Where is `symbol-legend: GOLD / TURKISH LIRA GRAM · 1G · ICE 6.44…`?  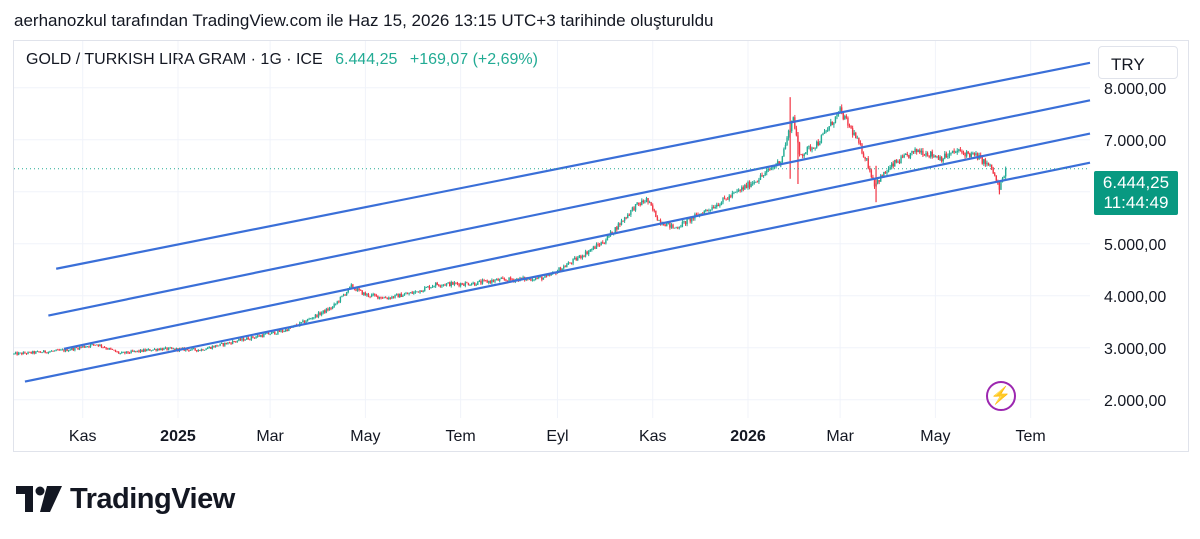
symbol-legend: GOLD / TURKISH LIRA GRAM · 1G · ICE 6.44… is located at coordinates (282, 60).